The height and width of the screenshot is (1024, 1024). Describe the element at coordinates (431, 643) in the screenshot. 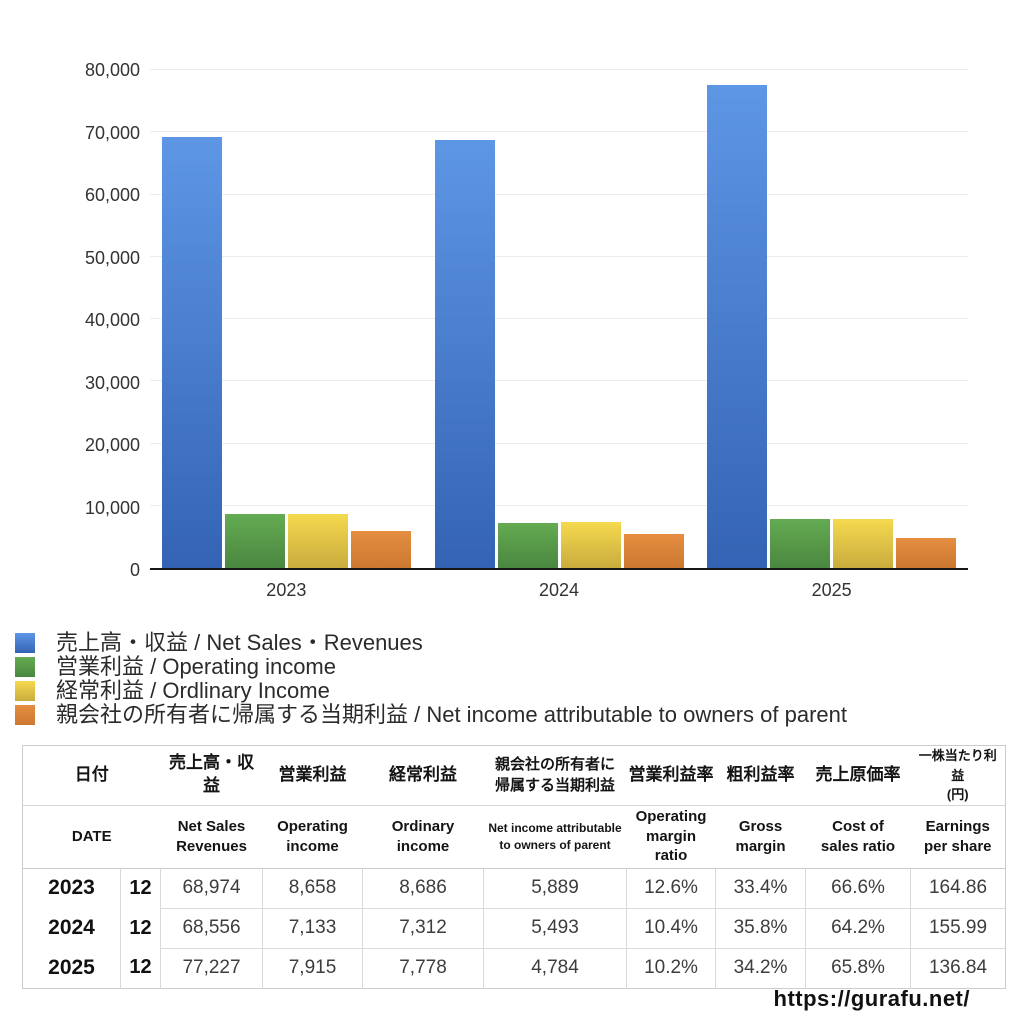

I see `legend-item: 売上高・収益 / Net Sales・Revenues` at that location.